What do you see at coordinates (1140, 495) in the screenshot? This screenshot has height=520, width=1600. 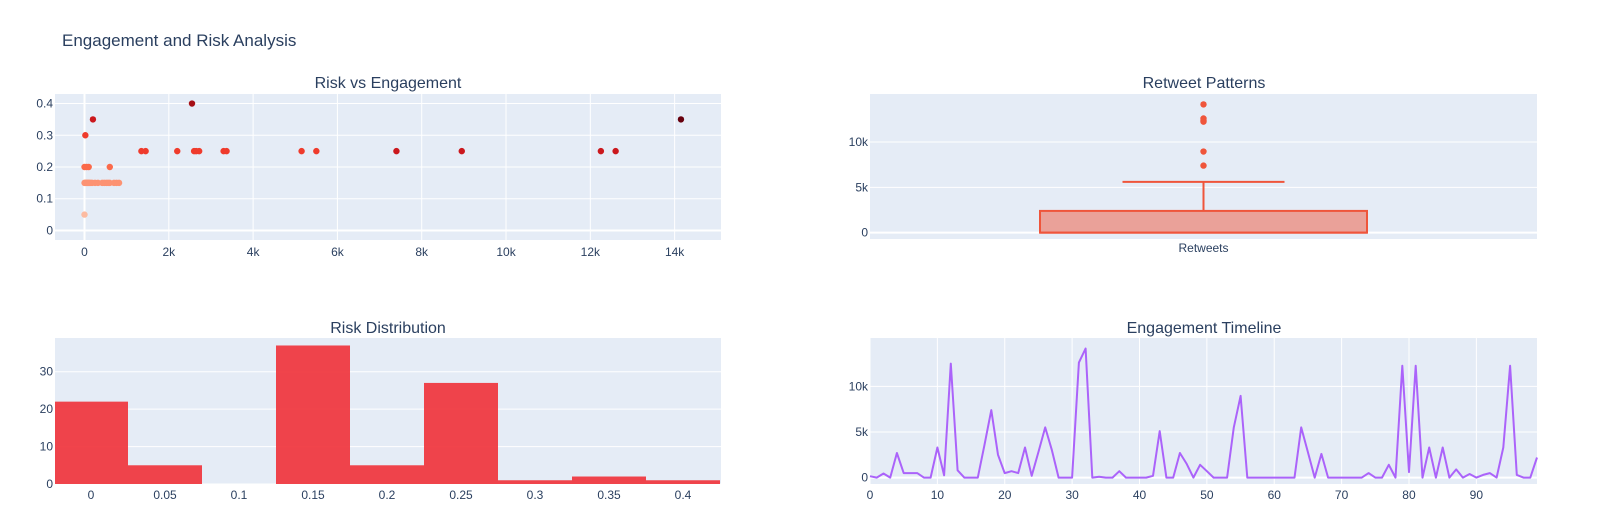 I see `x-tick-label: 40` at bounding box center [1140, 495].